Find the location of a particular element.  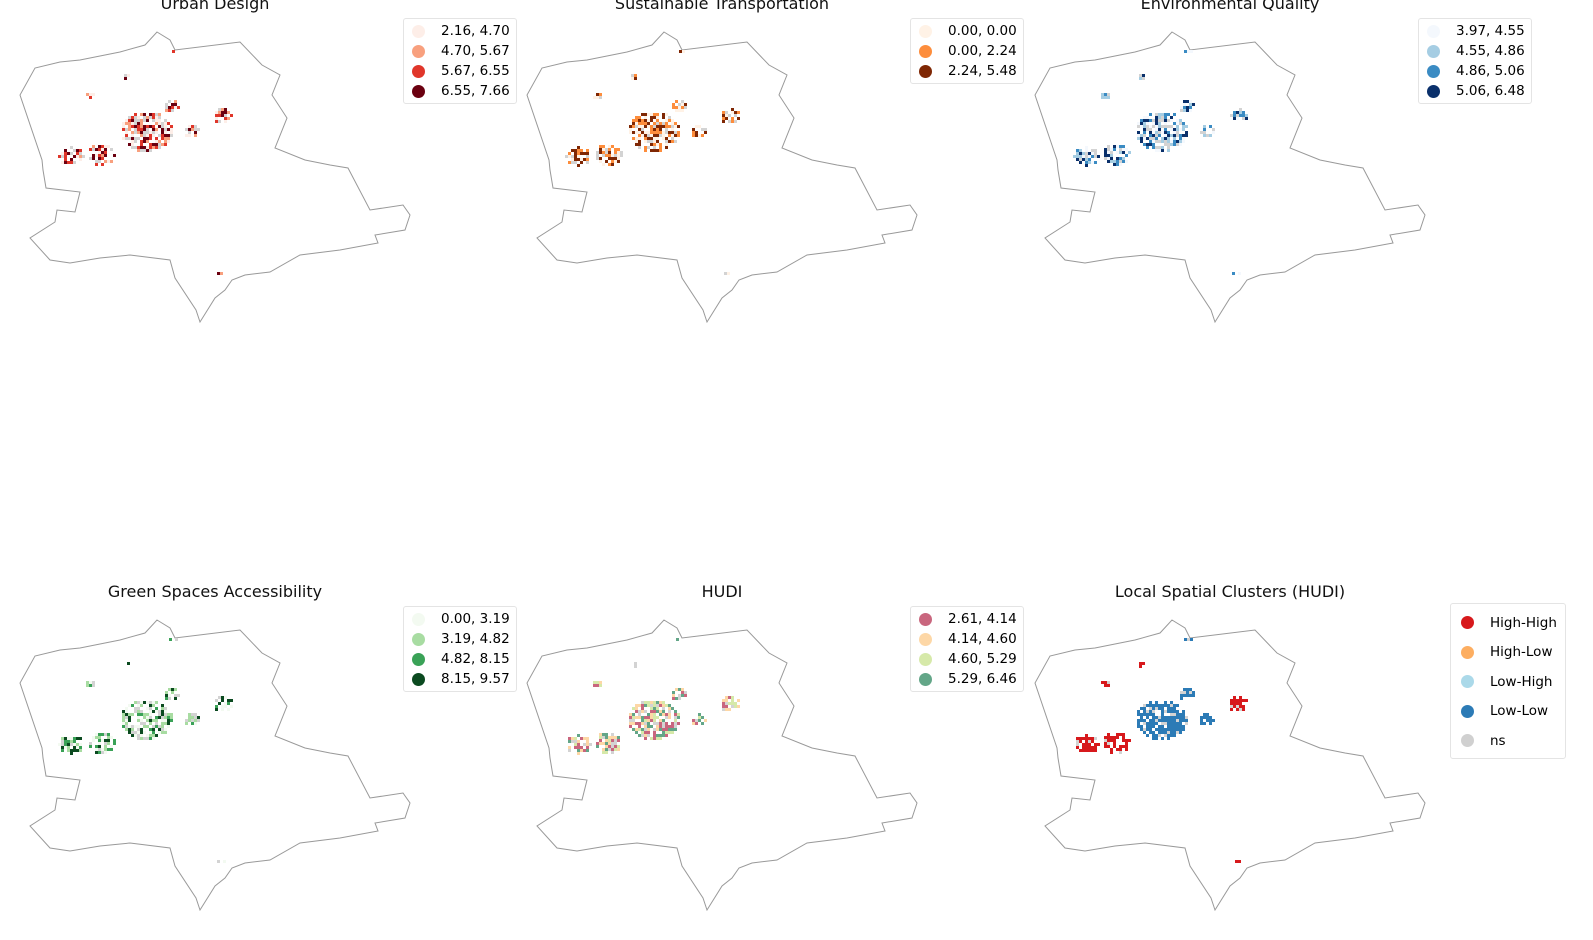

legend-item: Low-High is located at coordinates (1509, 682).